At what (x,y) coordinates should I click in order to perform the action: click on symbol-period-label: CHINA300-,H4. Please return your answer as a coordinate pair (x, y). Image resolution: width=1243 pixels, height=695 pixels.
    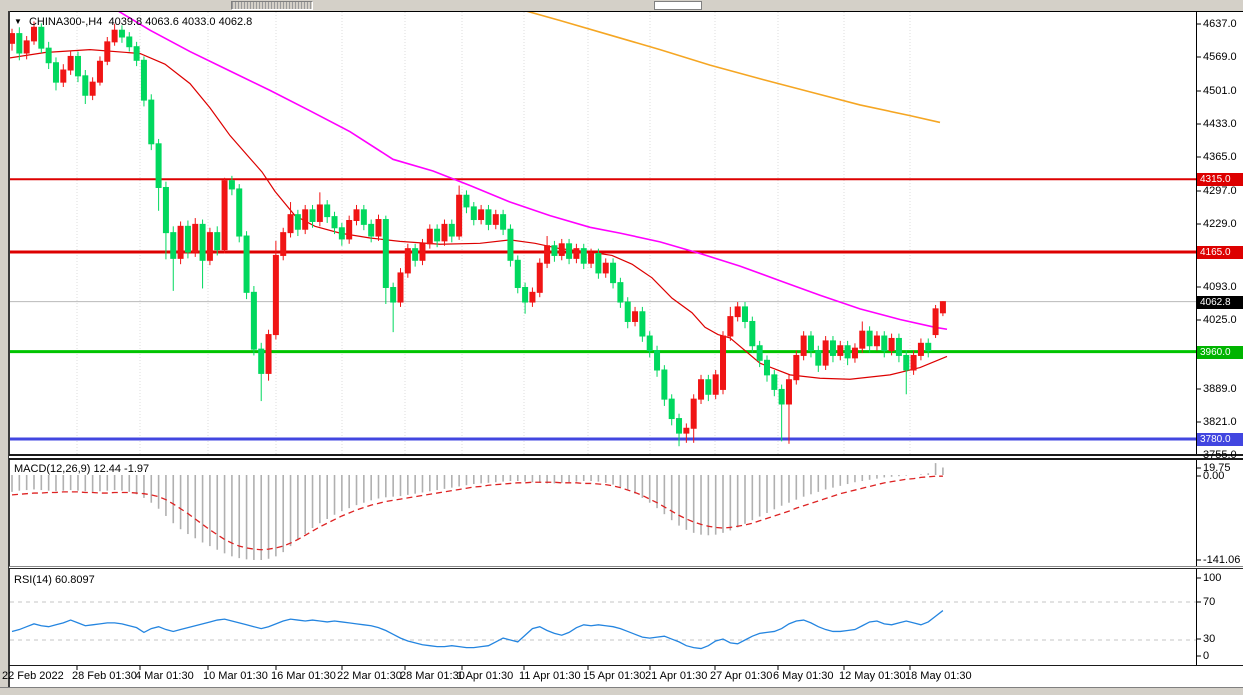
    Looking at the image, I should click on (65, 22).